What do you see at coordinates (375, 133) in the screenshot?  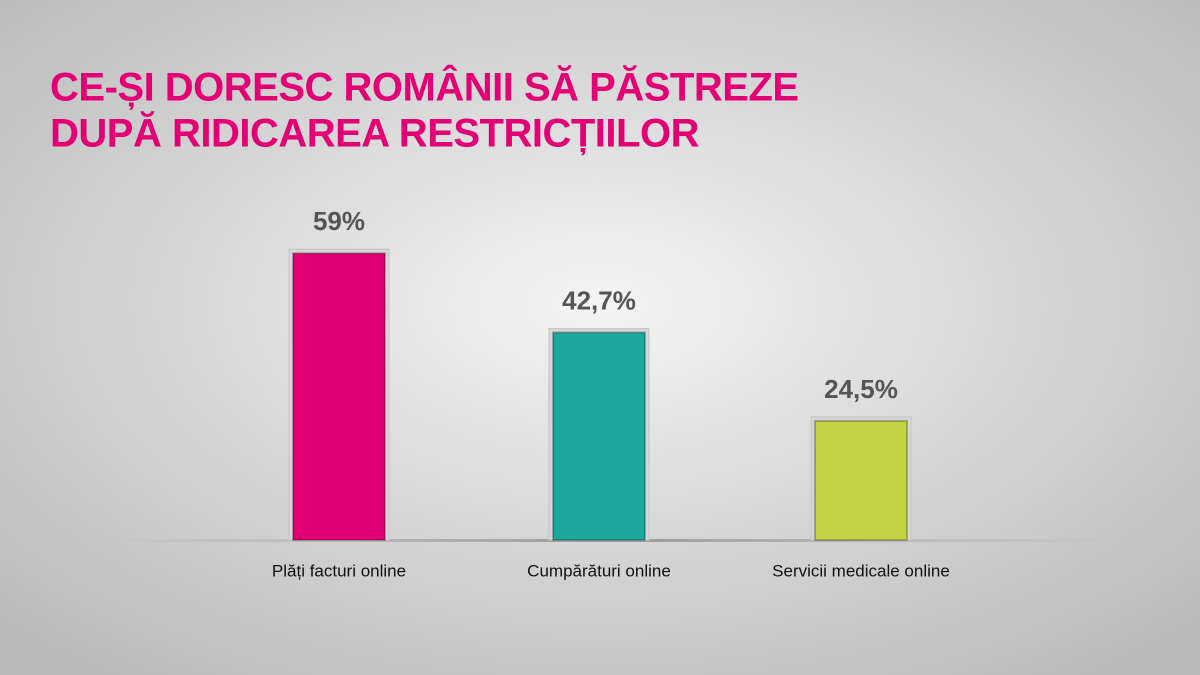 I see `chart-title: DUPĂ RIDICAREA RESTRICȚIILOR` at bounding box center [375, 133].